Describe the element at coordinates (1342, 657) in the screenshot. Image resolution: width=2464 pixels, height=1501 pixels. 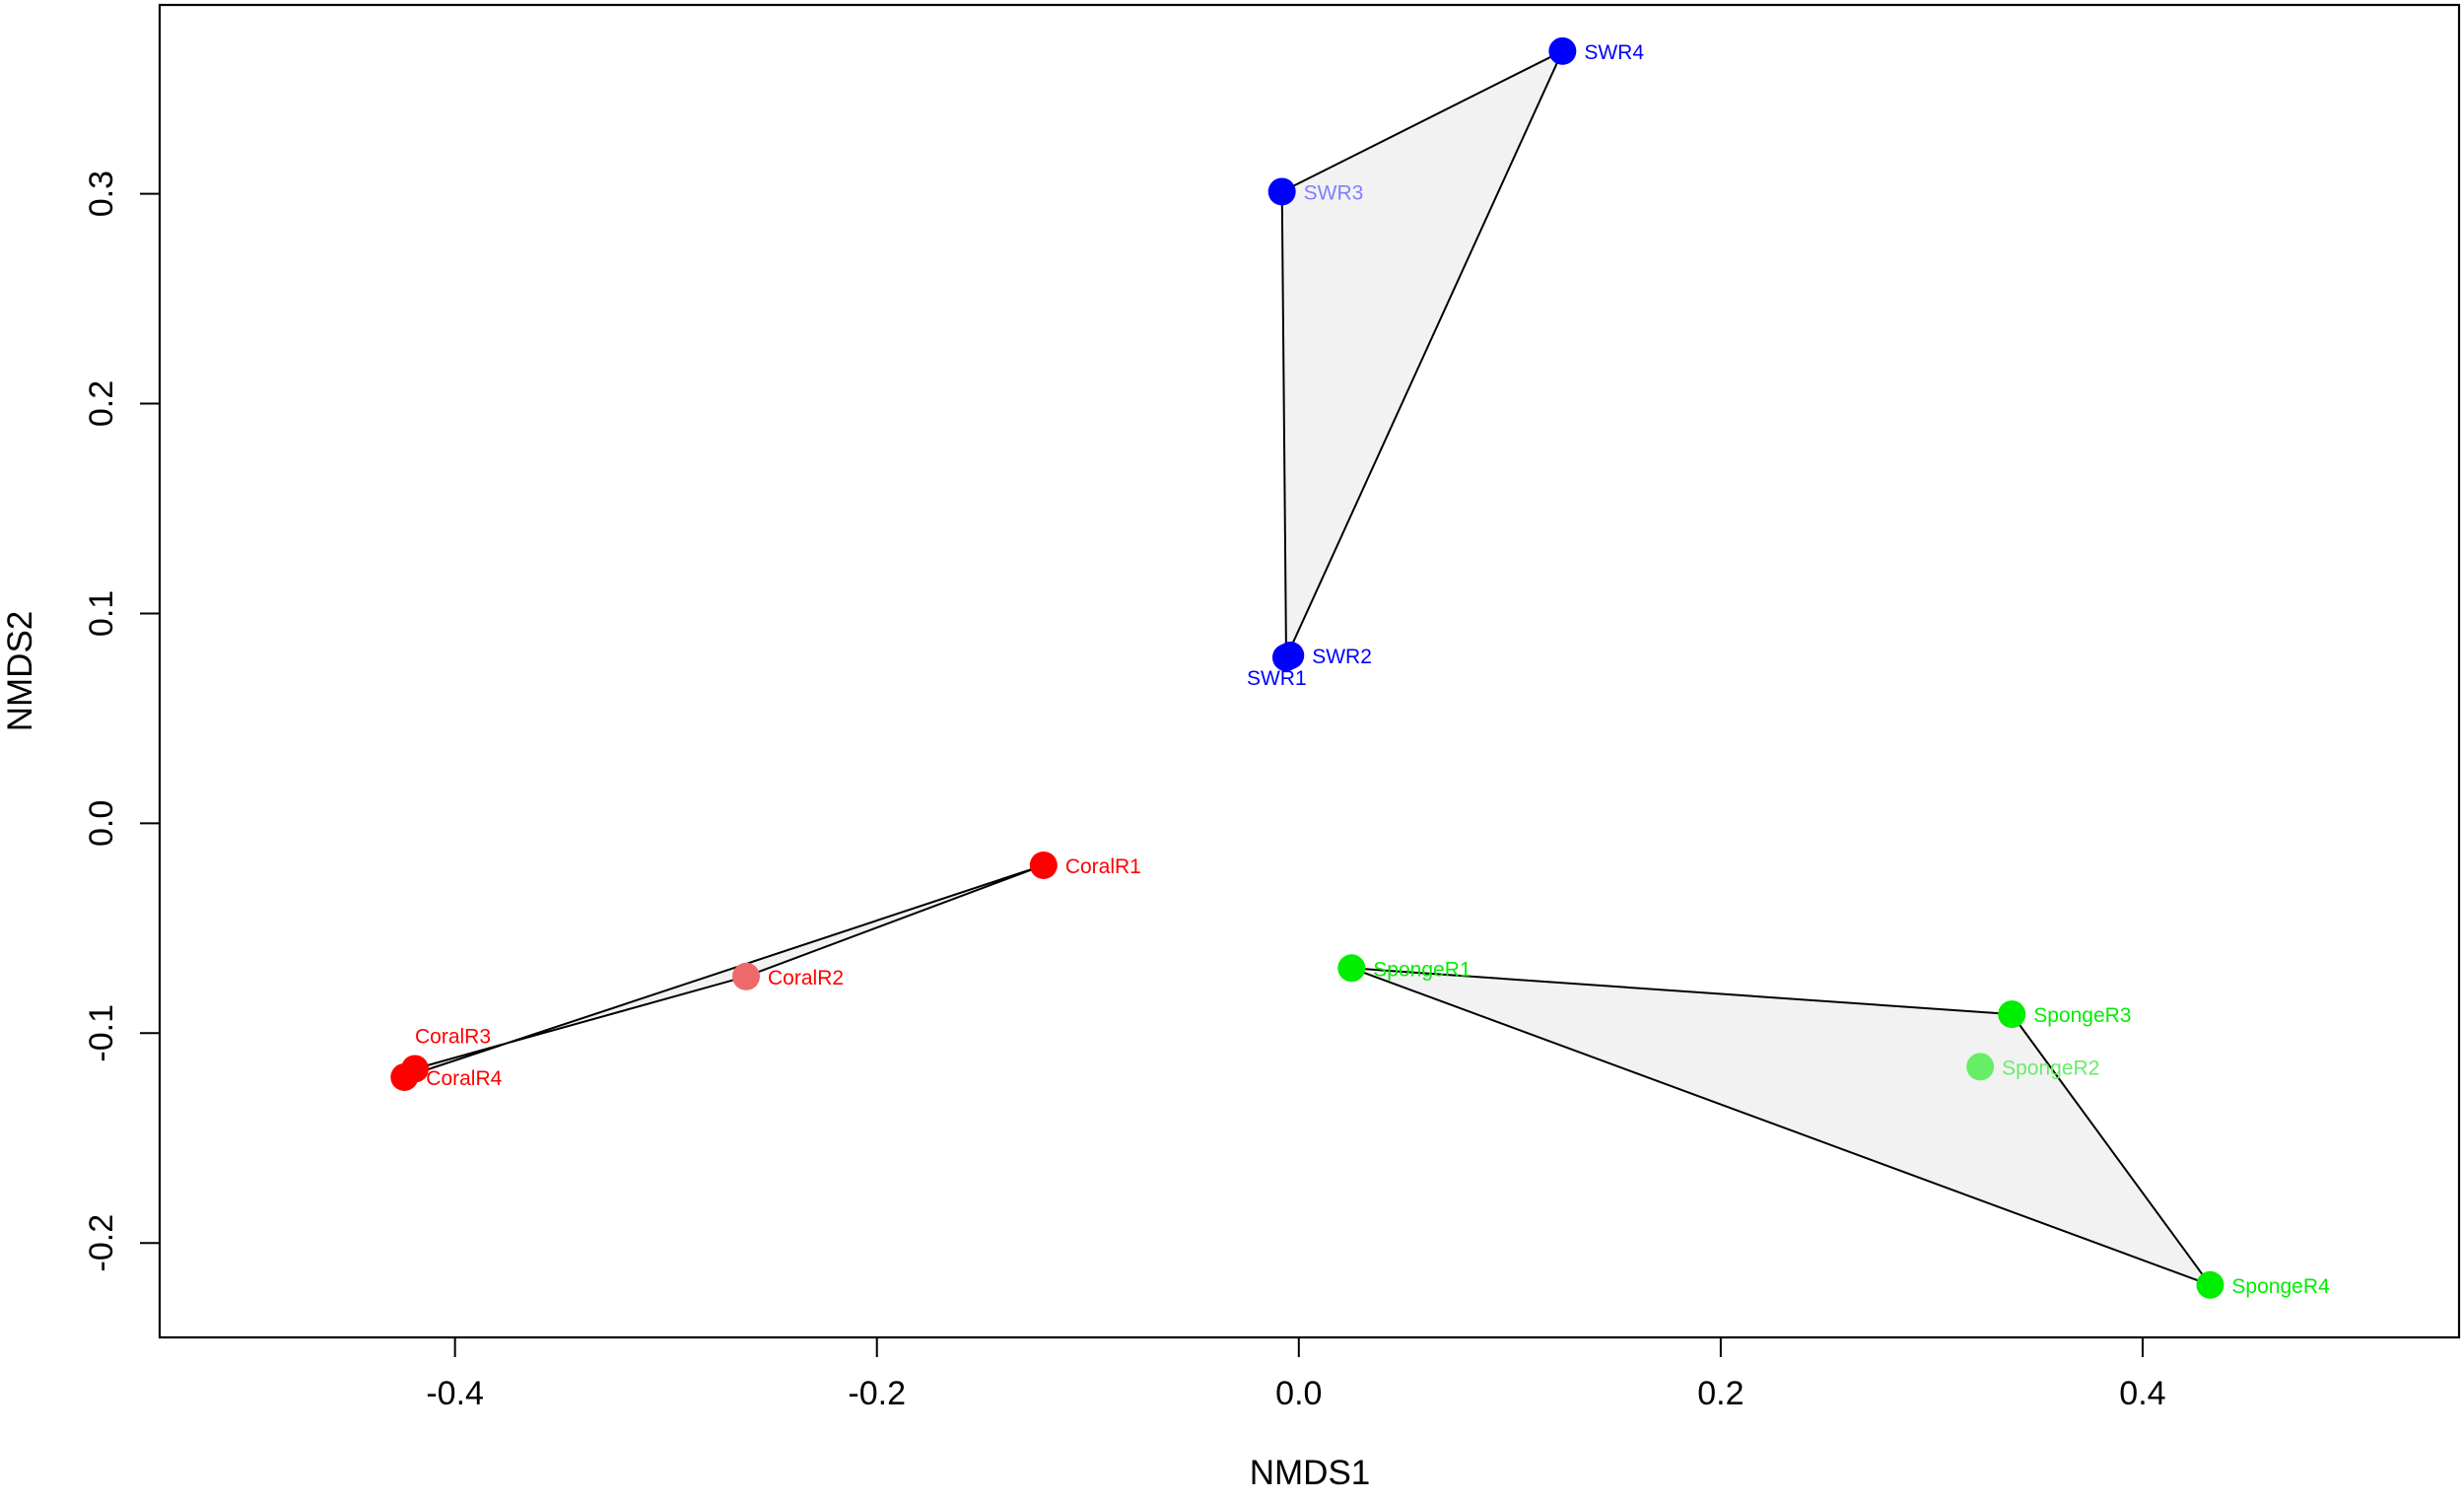
I see `label-swr2: SWR2` at that location.